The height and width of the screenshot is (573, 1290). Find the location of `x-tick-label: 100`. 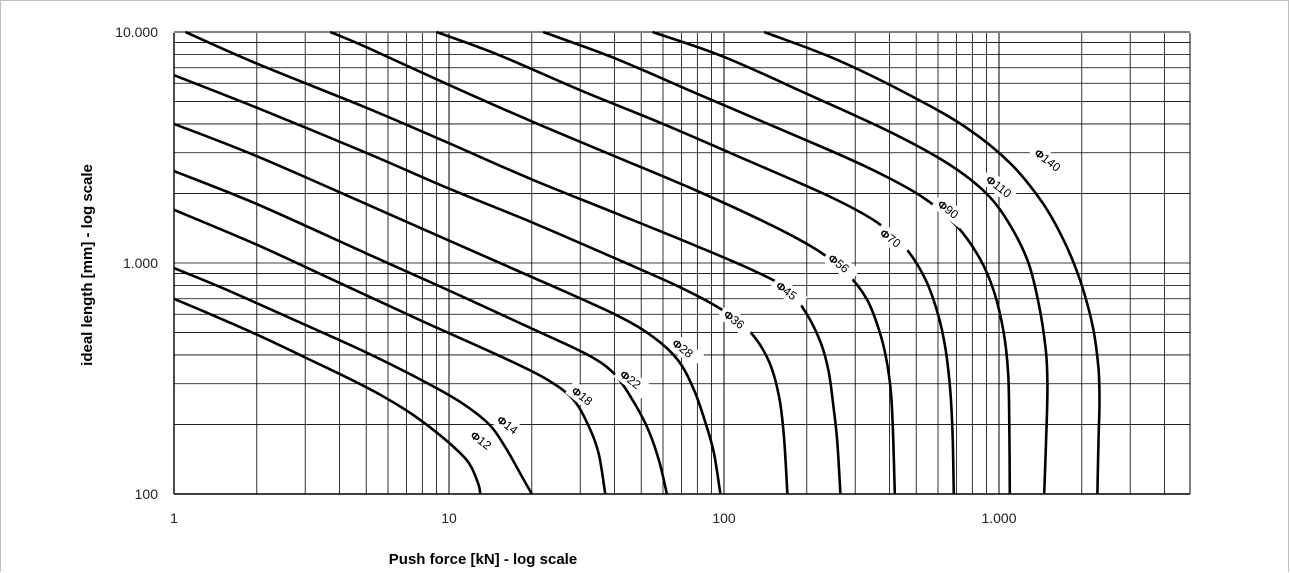

x-tick-label: 100 is located at coordinates (724, 518).